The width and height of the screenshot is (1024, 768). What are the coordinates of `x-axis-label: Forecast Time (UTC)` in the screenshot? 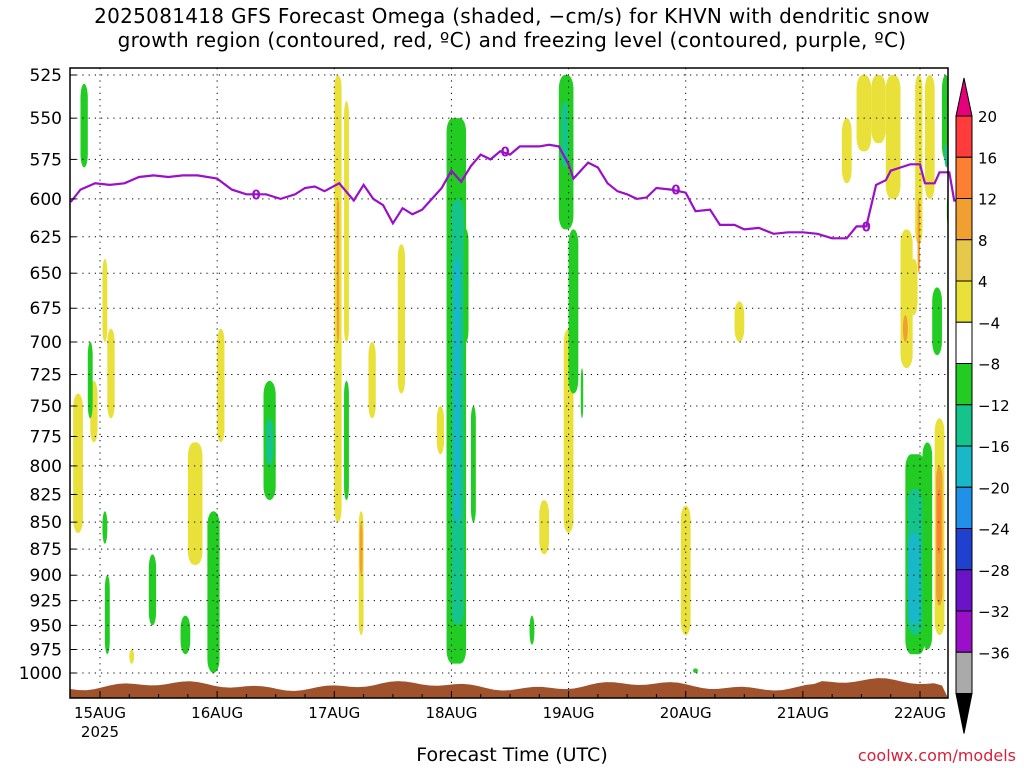 It's located at (512, 755).